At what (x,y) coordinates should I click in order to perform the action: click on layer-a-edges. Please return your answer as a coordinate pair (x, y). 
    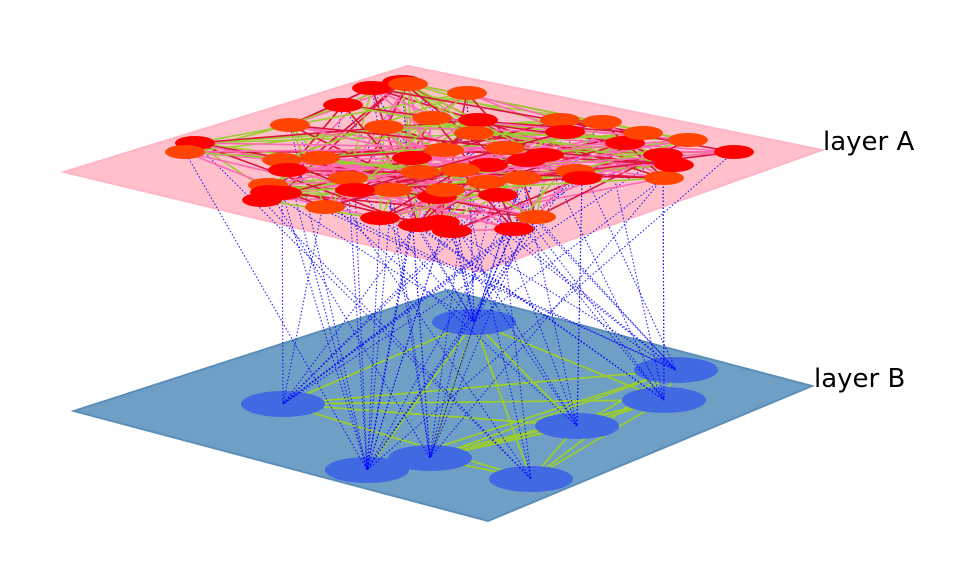
    Looking at the image, I should click on (459, 156).